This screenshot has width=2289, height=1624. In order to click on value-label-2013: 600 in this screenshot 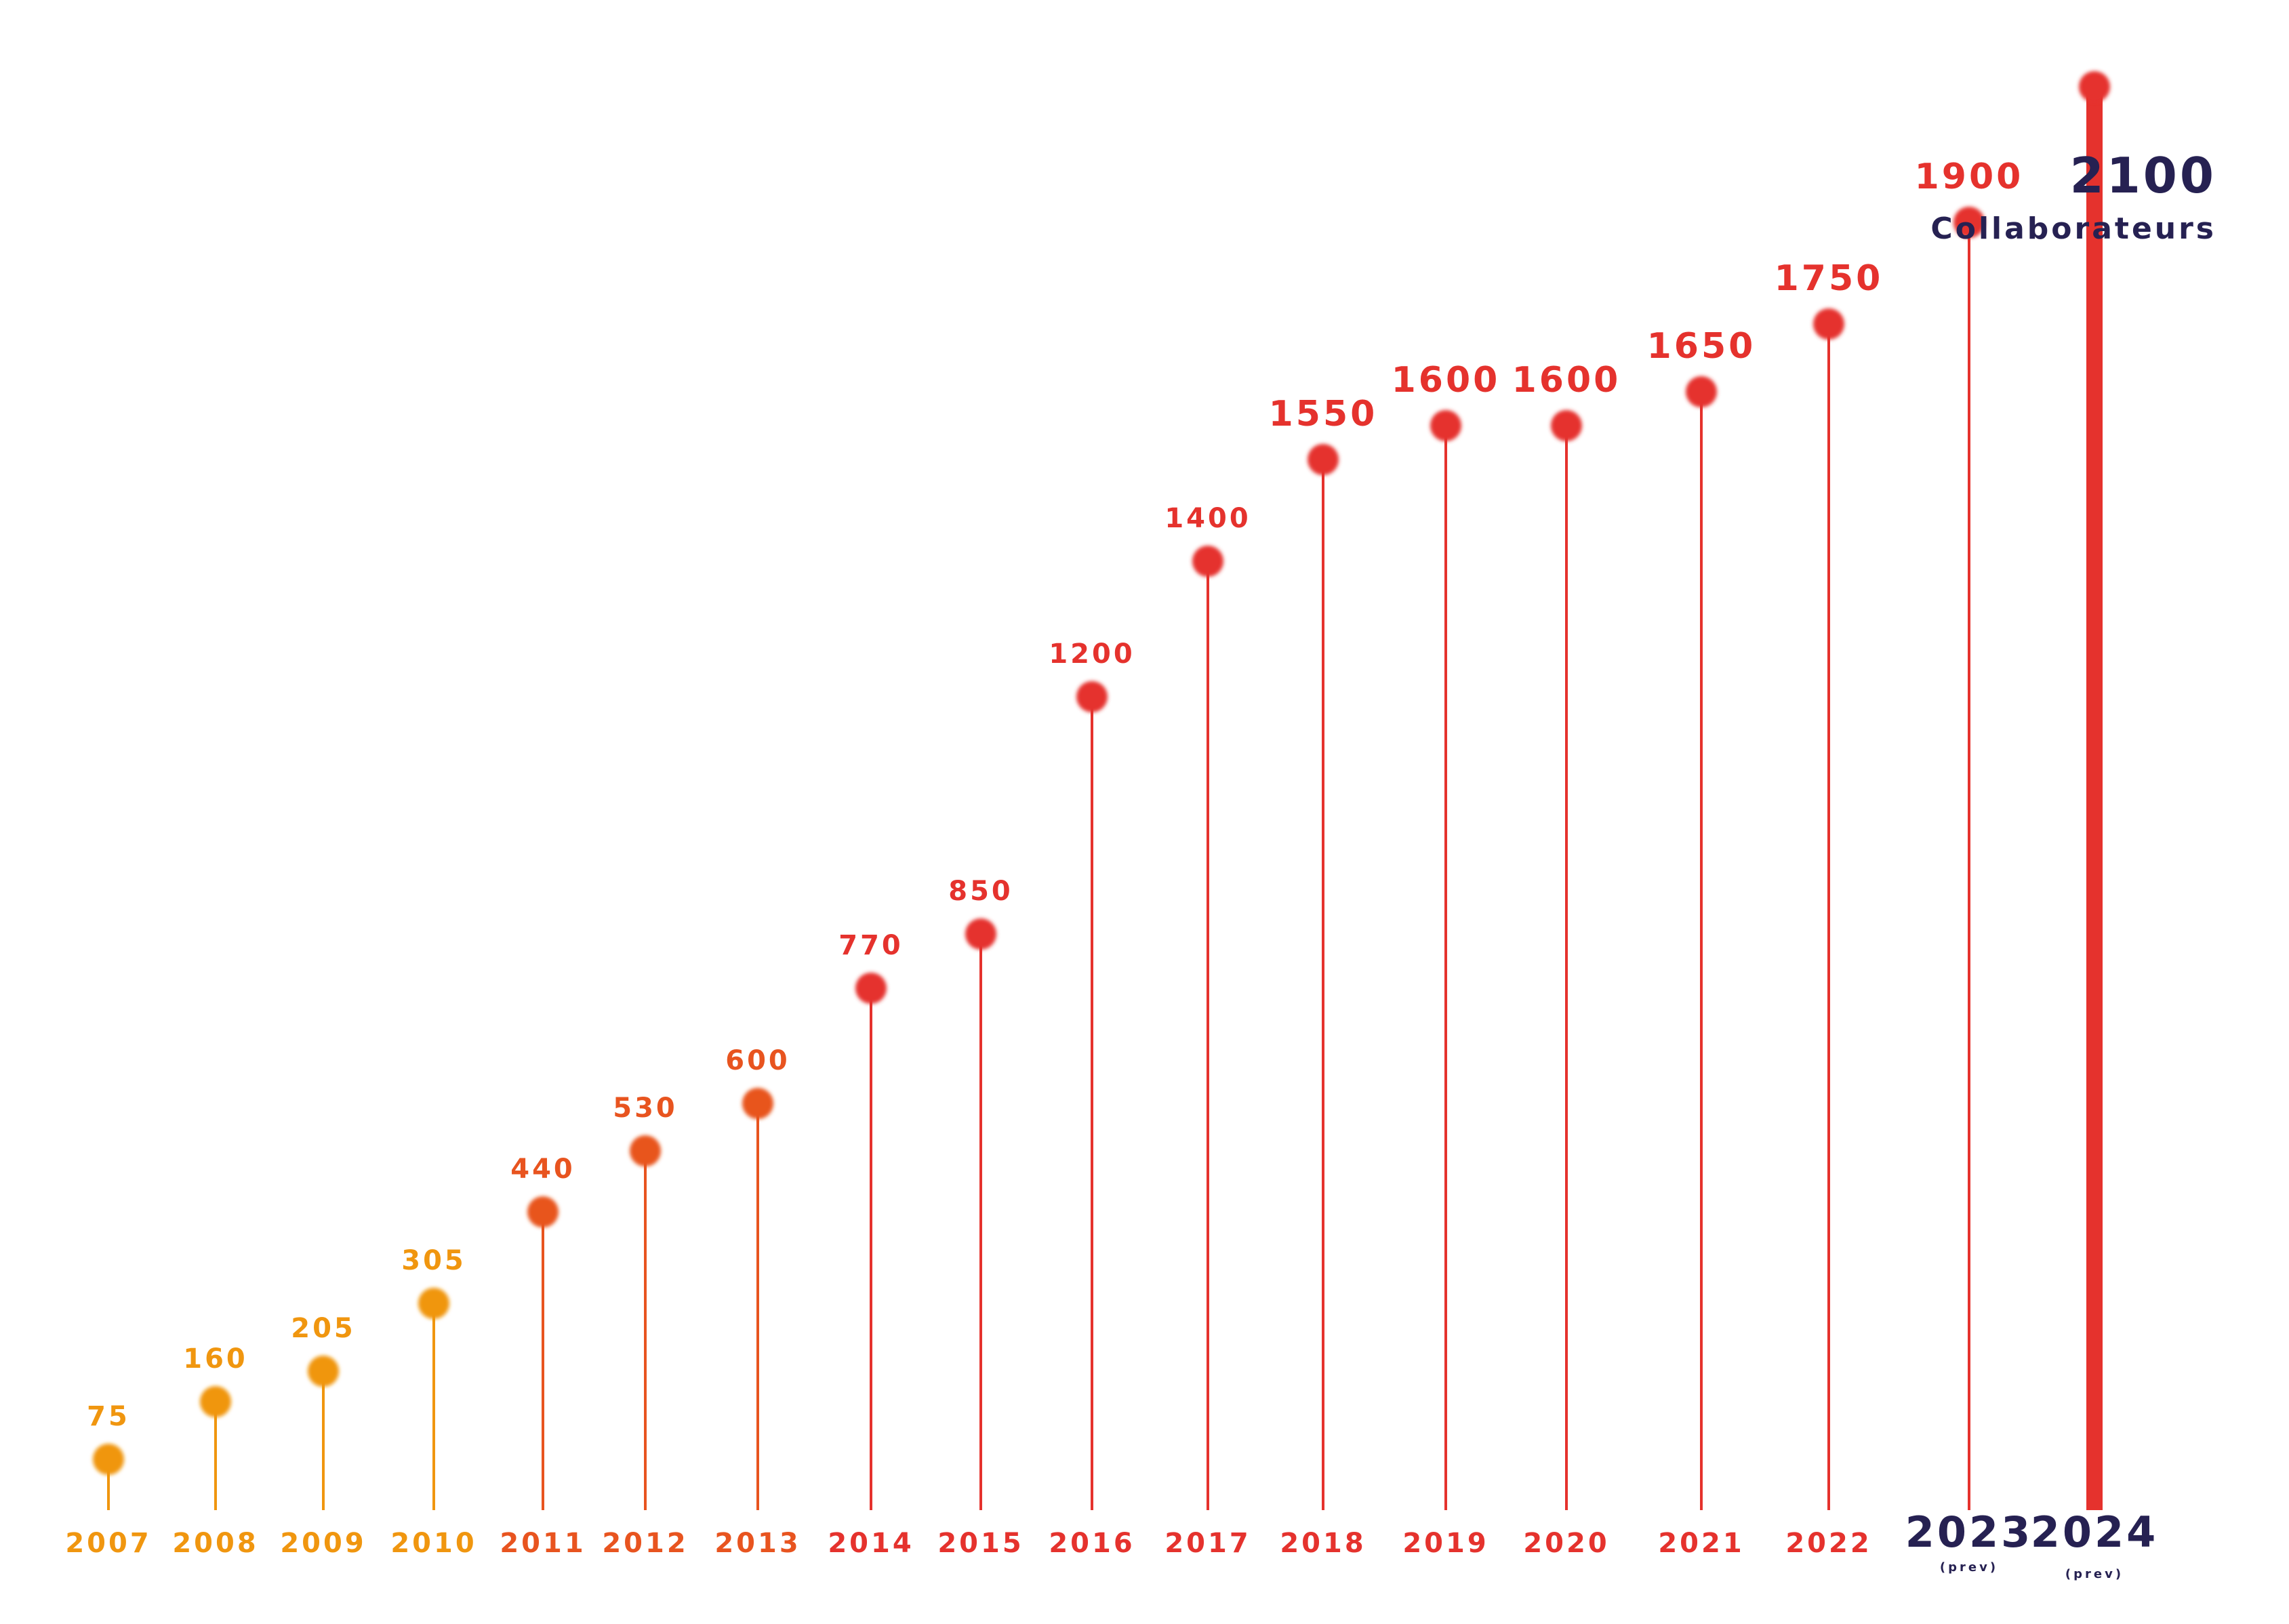, I will do `click(757, 1060)`.